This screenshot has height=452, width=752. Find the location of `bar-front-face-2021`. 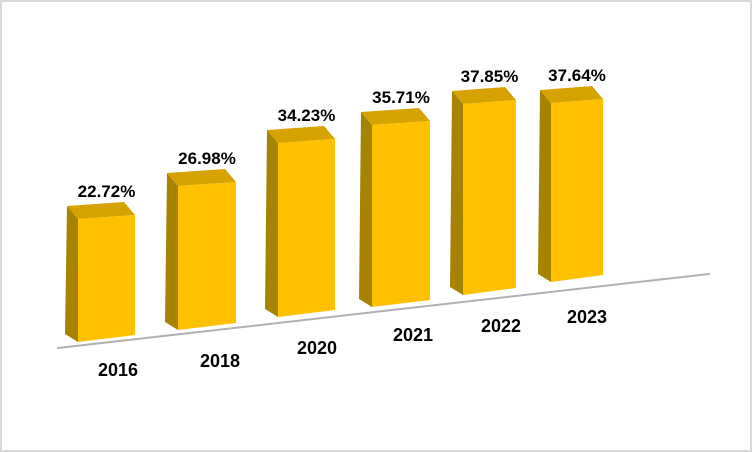

bar-front-face-2021 is located at coordinates (401, 214).